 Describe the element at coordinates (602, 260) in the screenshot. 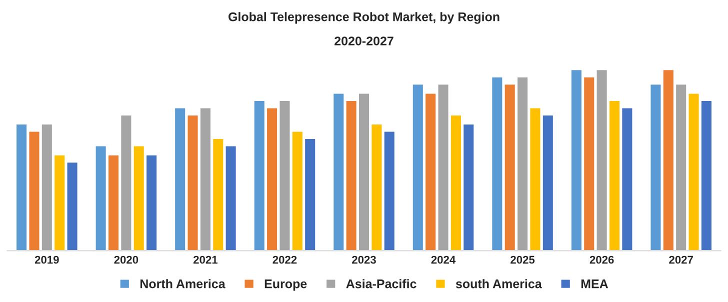

I see `x-tick-label: 2026` at that location.